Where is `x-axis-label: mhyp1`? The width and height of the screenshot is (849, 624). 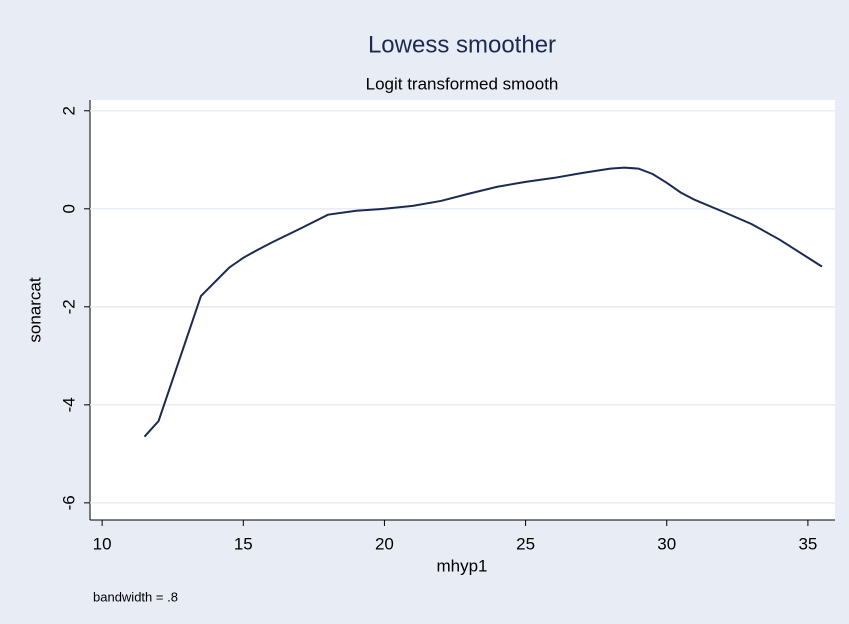 x-axis-label: mhyp1 is located at coordinates (461, 565).